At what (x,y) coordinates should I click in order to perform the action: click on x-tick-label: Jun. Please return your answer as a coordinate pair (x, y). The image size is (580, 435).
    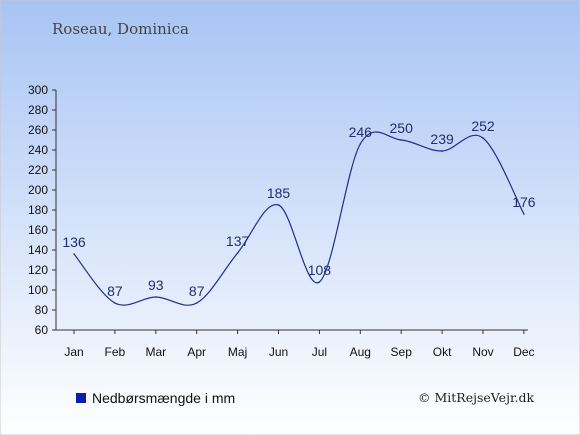
    Looking at the image, I should click on (278, 352).